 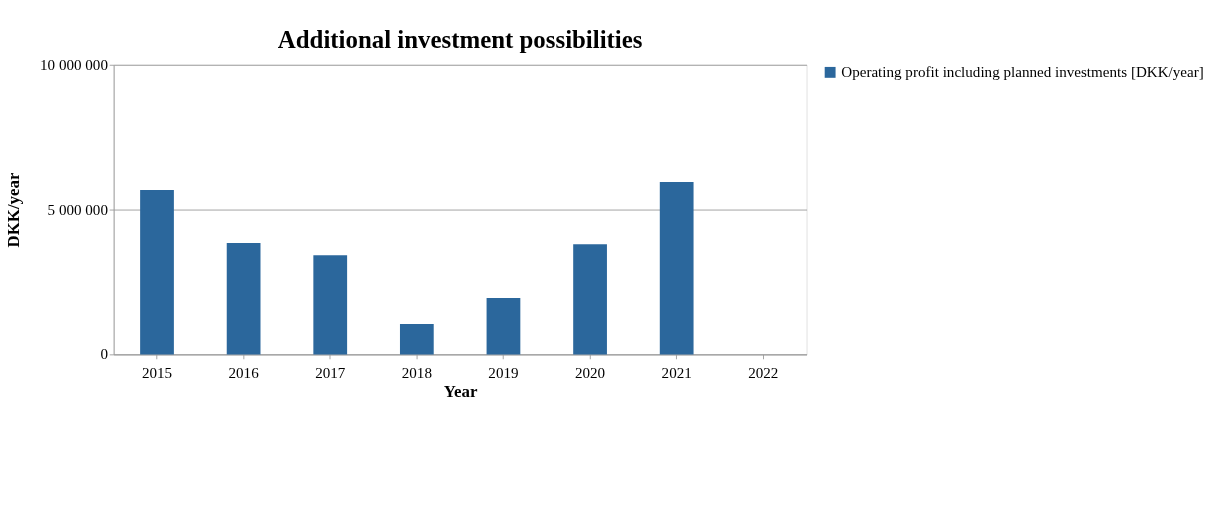 What do you see at coordinates (503, 372) in the screenshot?
I see `x-tick-label: 2019` at bounding box center [503, 372].